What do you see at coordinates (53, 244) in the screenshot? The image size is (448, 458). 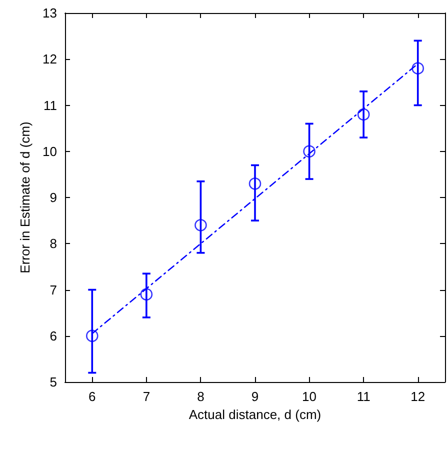 I see `y-tick-label: 8` at bounding box center [53, 244].